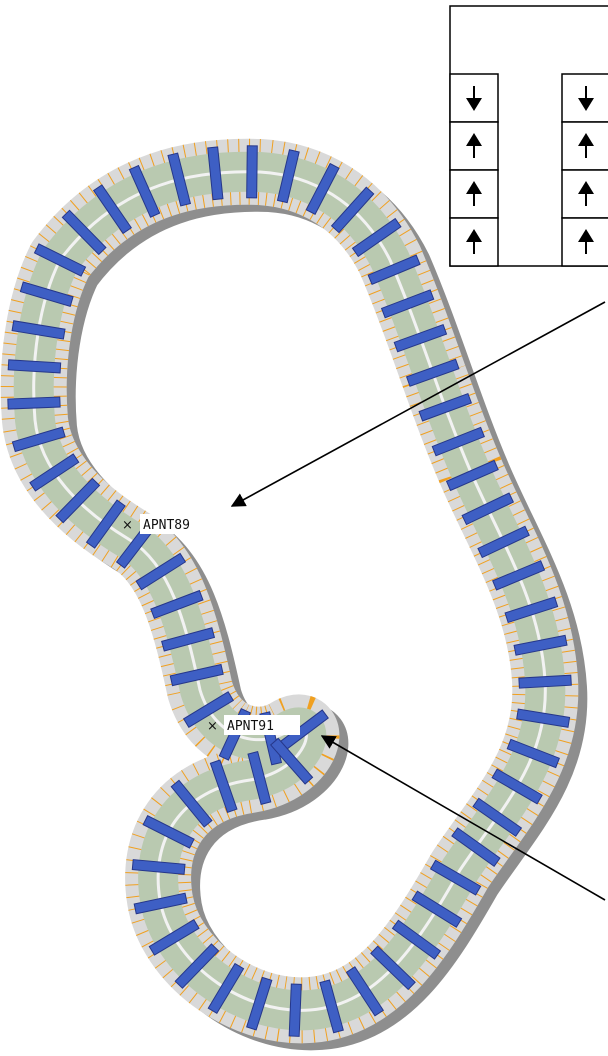 This screenshot has width=608, height=1056. What do you see at coordinates (463, 818) in the screenshot?
I see `leader-arrow-apnt91` at bounding box center [463, 818].